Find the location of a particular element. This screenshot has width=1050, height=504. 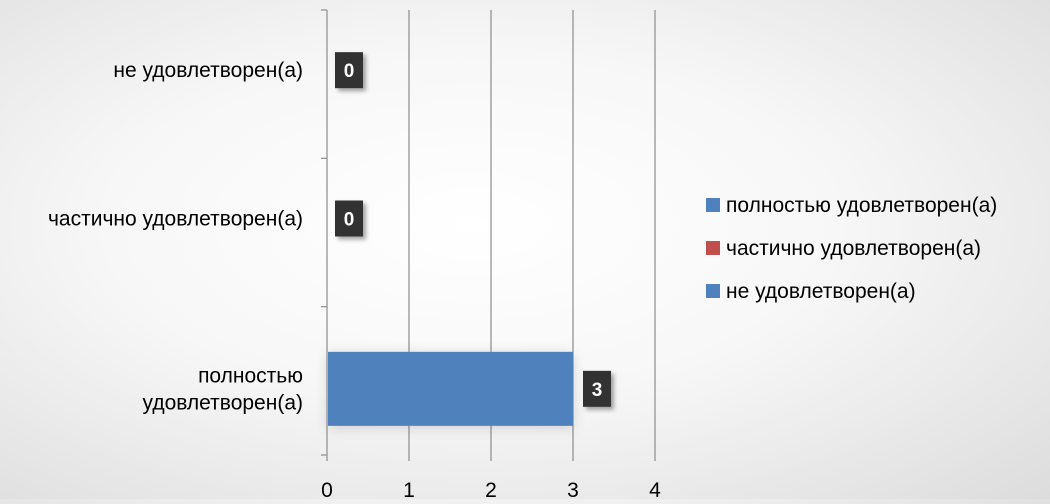

legend-label: не удовлетворен(а) is located at coordinates (821, 291).